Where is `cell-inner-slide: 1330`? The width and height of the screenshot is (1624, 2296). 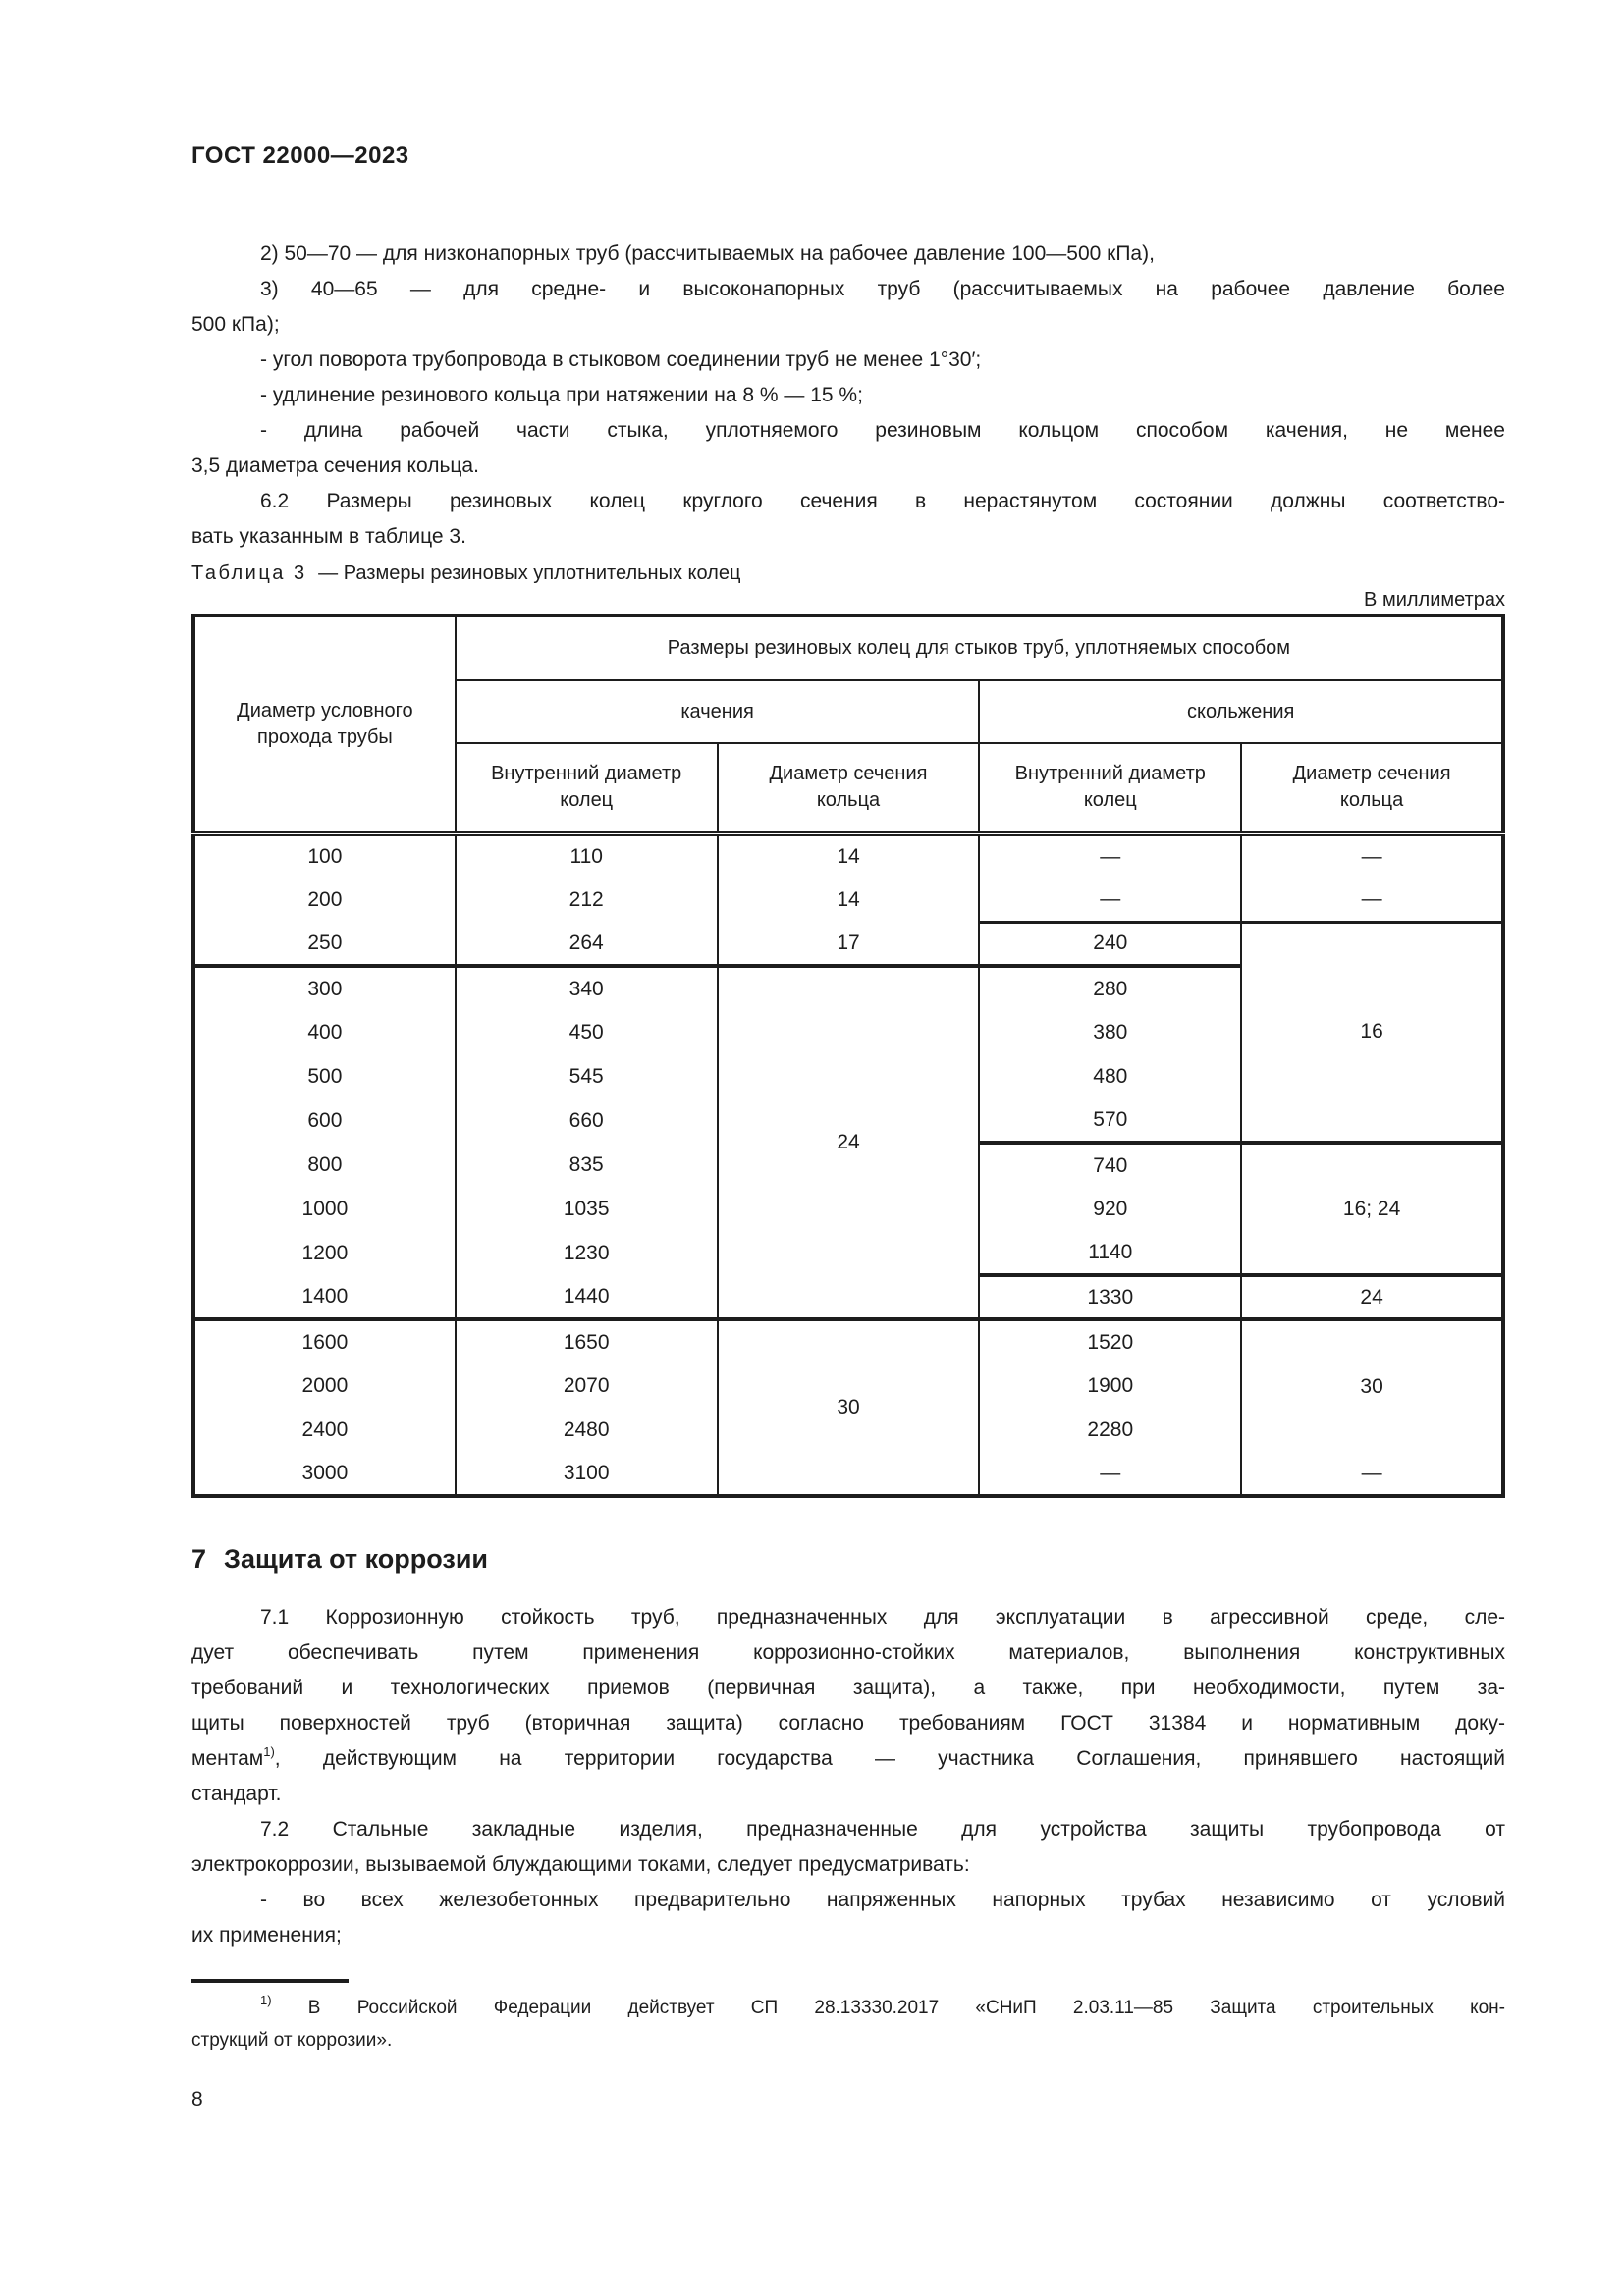
cell-inner-slide: 1330 is located at coordinates (1110, 1298).